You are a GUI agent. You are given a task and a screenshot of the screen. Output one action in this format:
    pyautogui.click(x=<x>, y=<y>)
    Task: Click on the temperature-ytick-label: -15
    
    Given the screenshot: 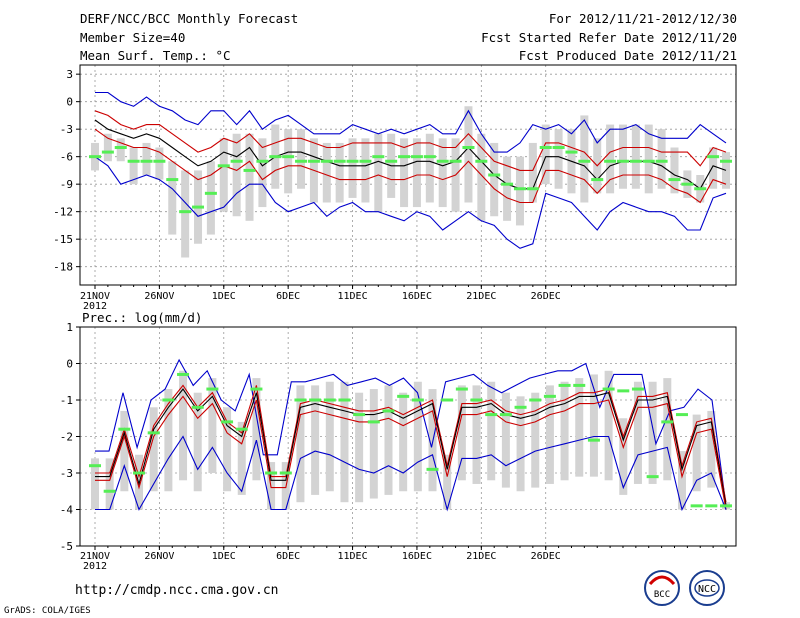 What is the action you would take?
    pyautogui.click(x=63, y=239)
    